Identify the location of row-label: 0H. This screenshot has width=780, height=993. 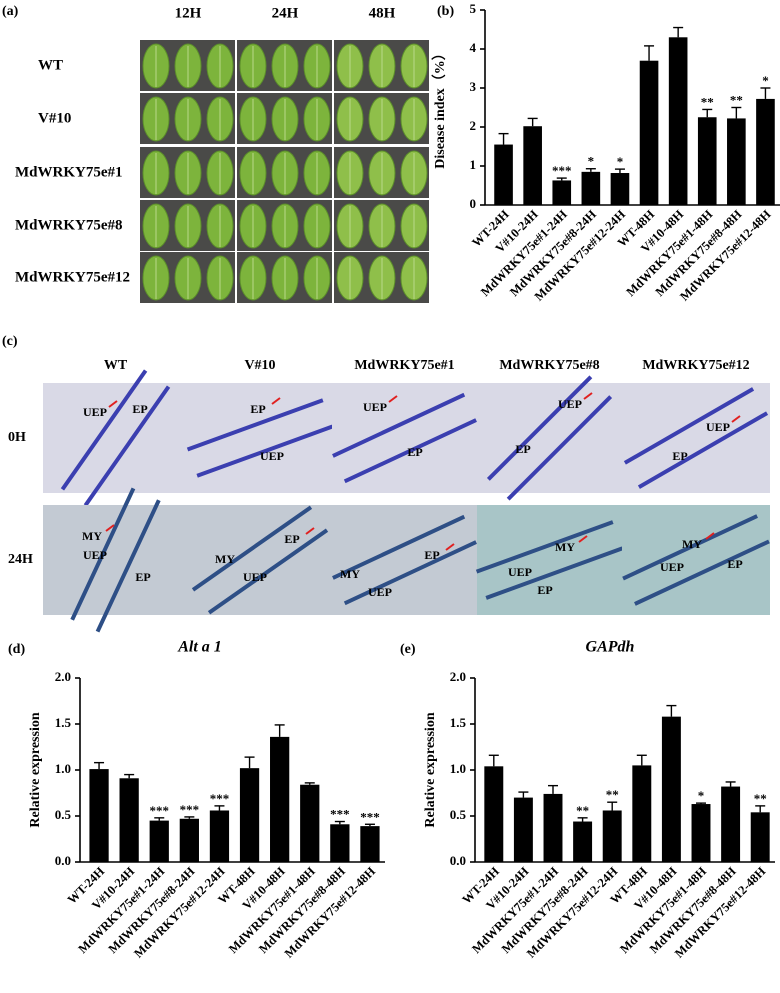
(17, 437).